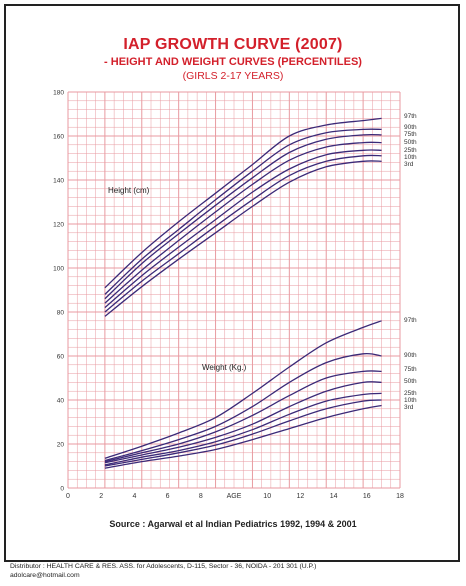 The image size is (466, 586). I want to click on chart-title: IAP GROWTH CURVE (2007), so click(233, 44).